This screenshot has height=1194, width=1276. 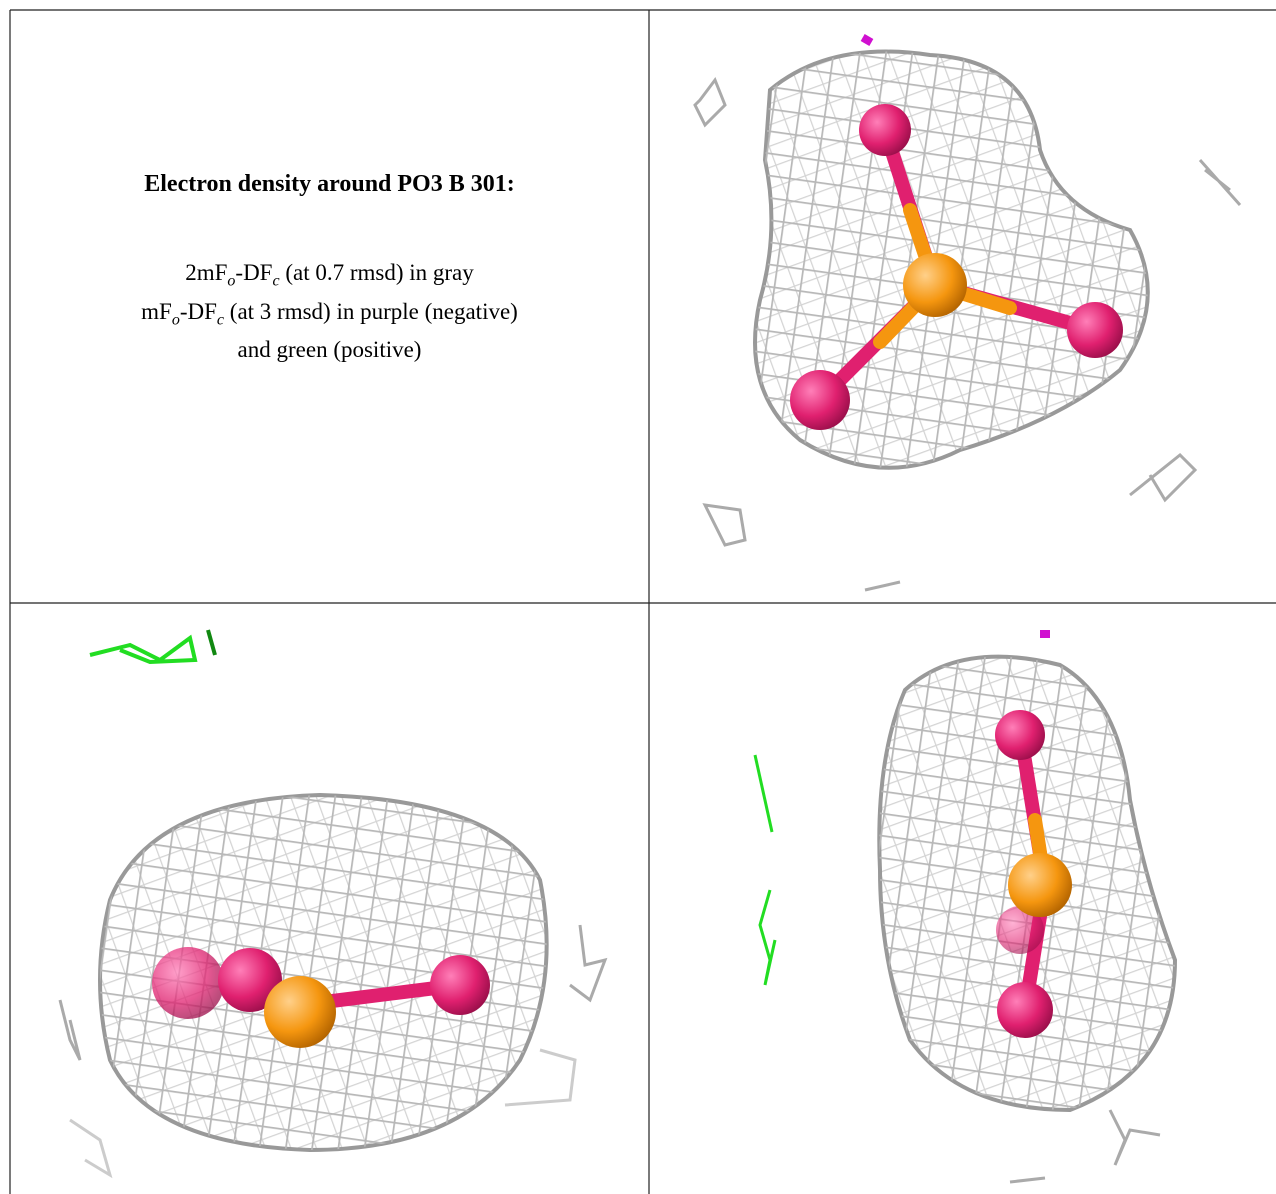 I want to click on text: mF, so click(x=156, y=311).